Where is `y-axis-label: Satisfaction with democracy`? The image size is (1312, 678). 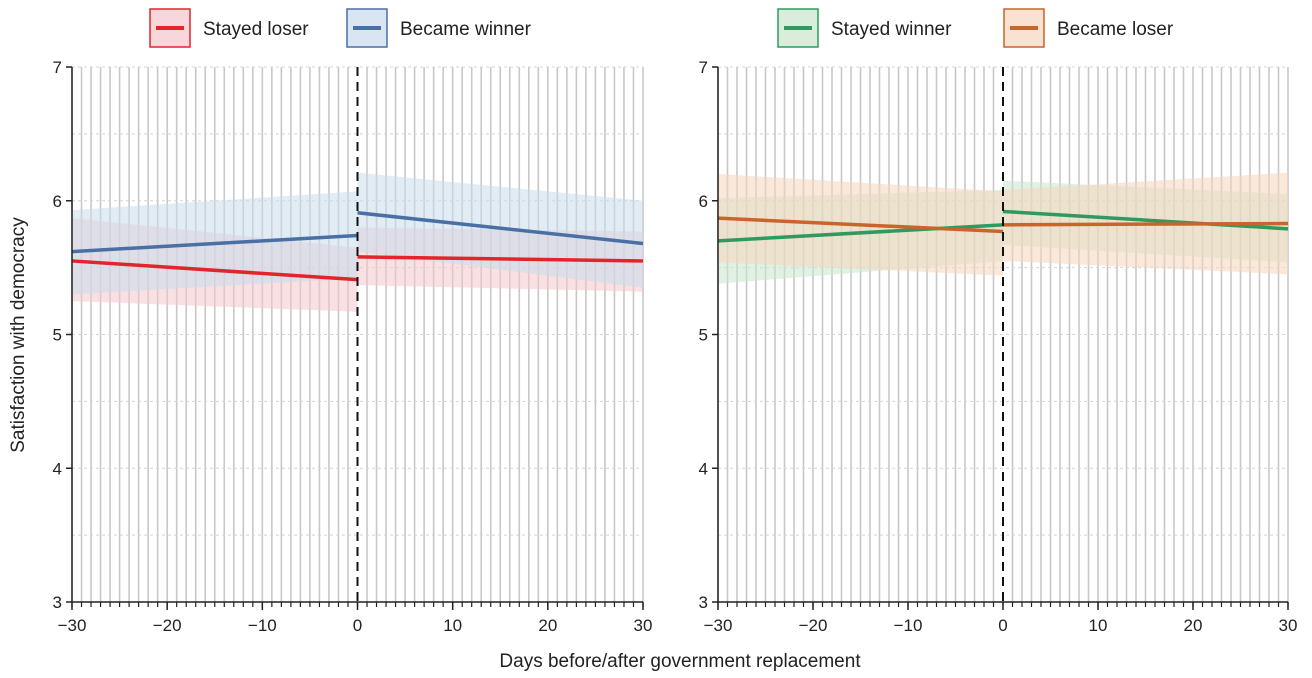
y-axis-label: Satisfaction with democracy is located at coordinates (18, 335).